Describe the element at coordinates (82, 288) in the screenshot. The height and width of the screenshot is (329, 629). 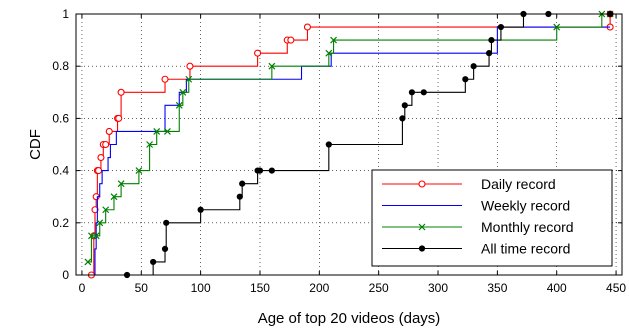
I see `x-tick-label: 0` at that location.